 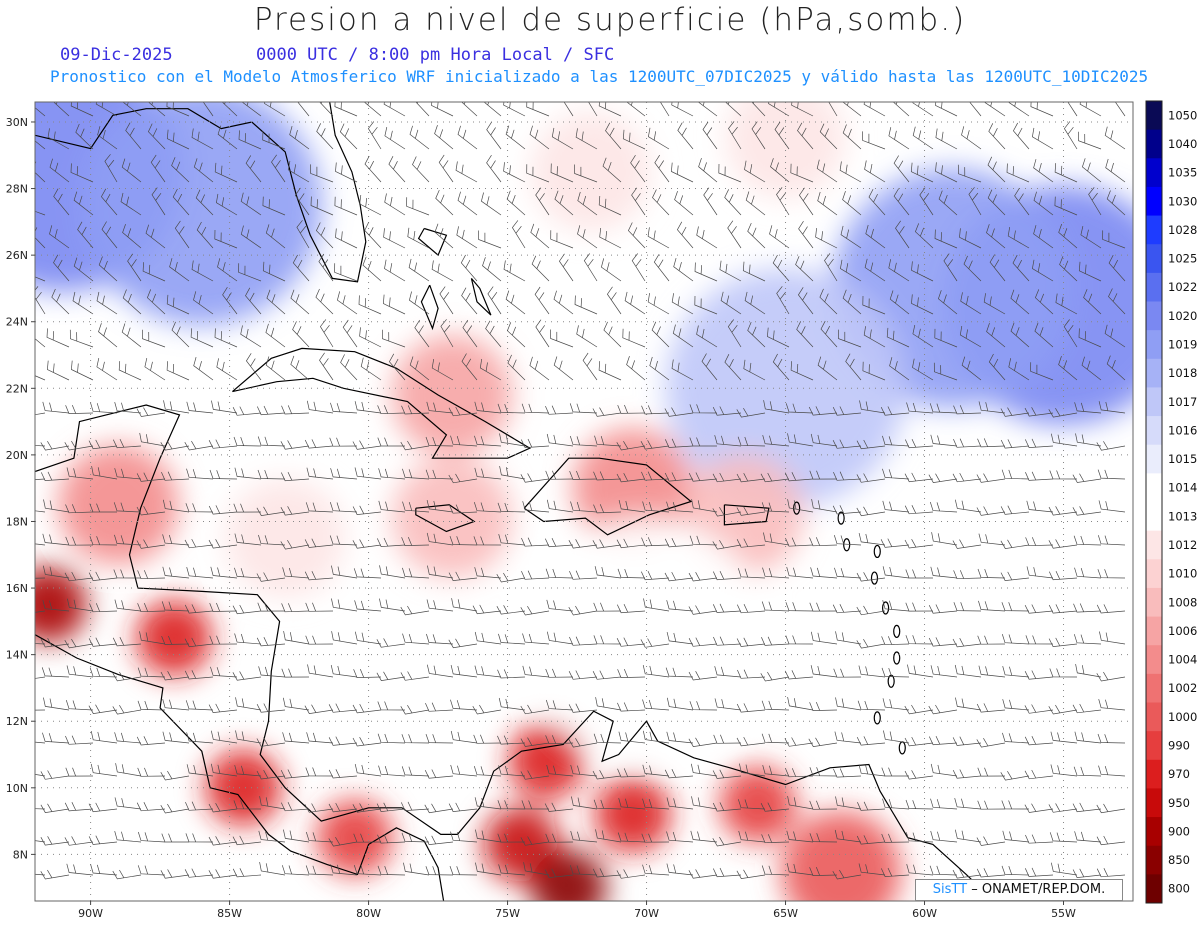 I want to click on forecast-time: 0000 UTC / 8:00 pm Hora Local / SFC, so click(x=435, y=55).